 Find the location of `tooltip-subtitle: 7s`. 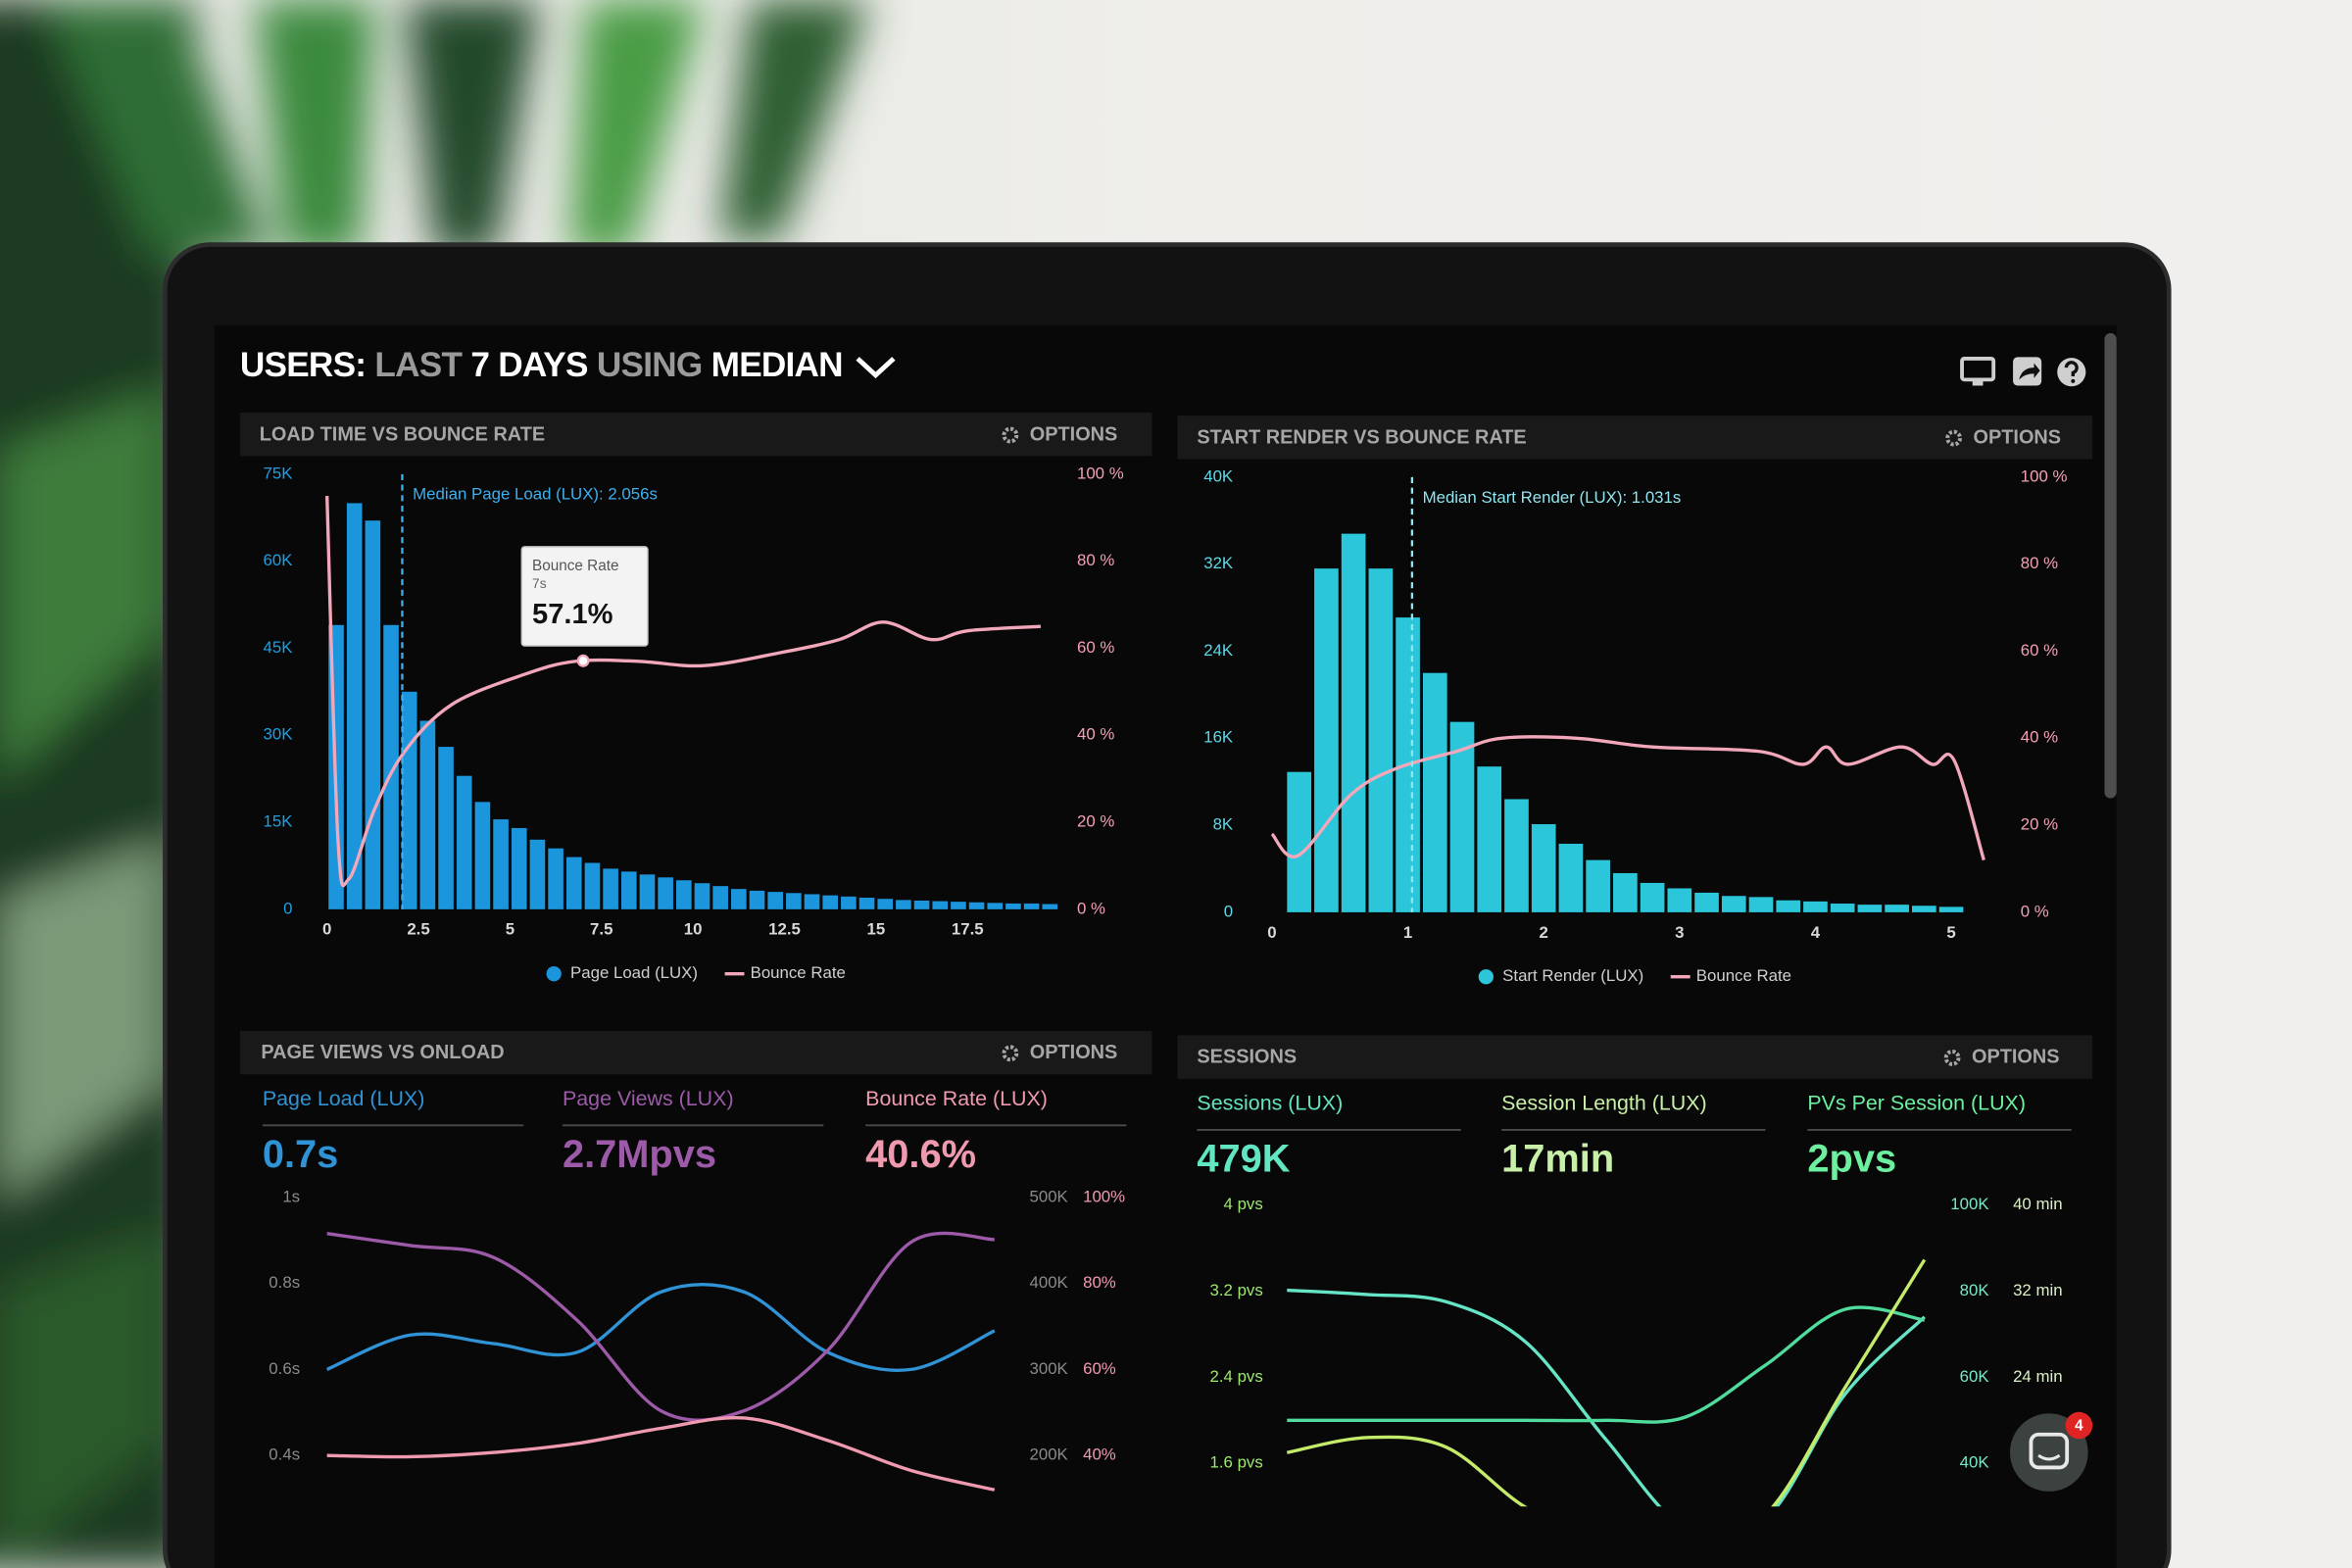

tooltip-subtitle: 7s is located at coordinates (539, 583).